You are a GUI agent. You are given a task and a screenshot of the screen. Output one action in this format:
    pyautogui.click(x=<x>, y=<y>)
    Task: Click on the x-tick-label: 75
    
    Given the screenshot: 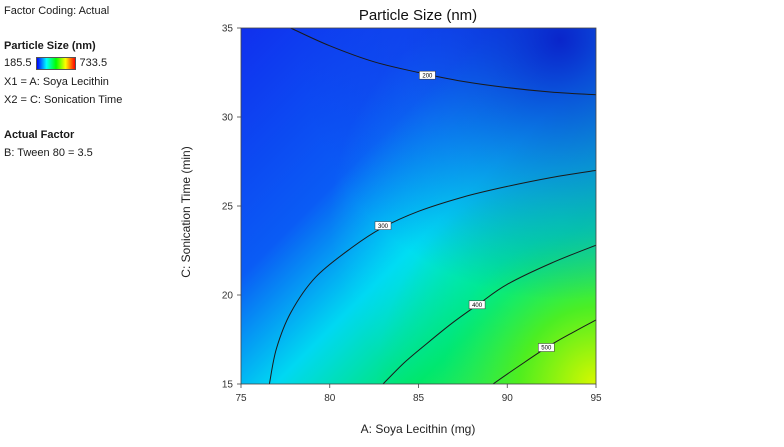 What is the action you would take?
    pyautogui.click(x=241, y=398)
    